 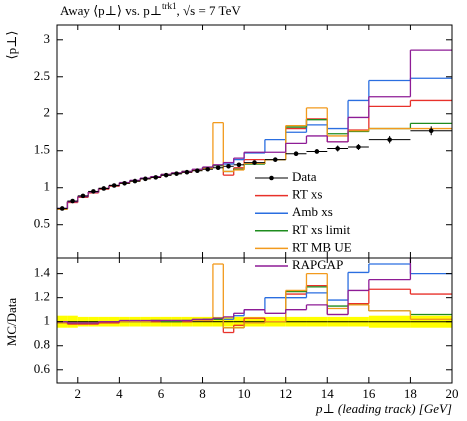 What do you see at coordinates (322, 246) in the screenshot?
I see `legend-label: RT MB UE` at bounding box center [322, 246].